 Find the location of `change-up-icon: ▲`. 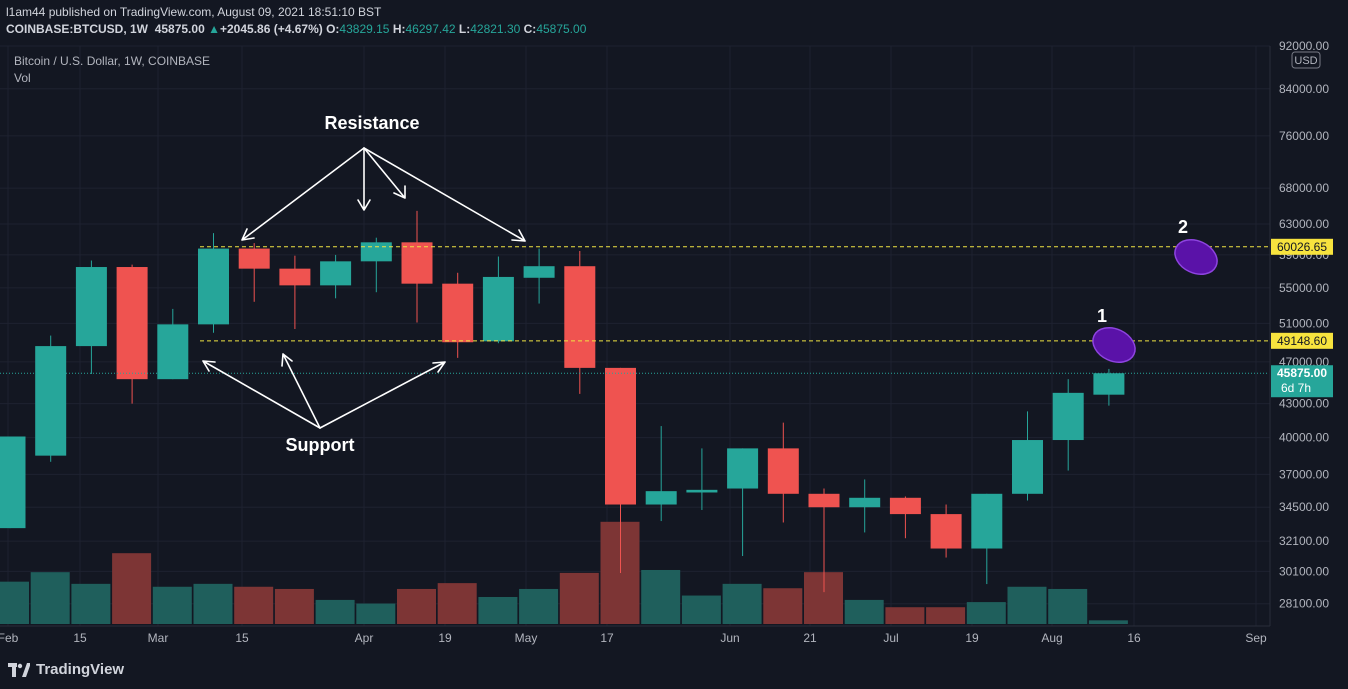

change-up-icon: ▲ is located at coordinates (214, 29).